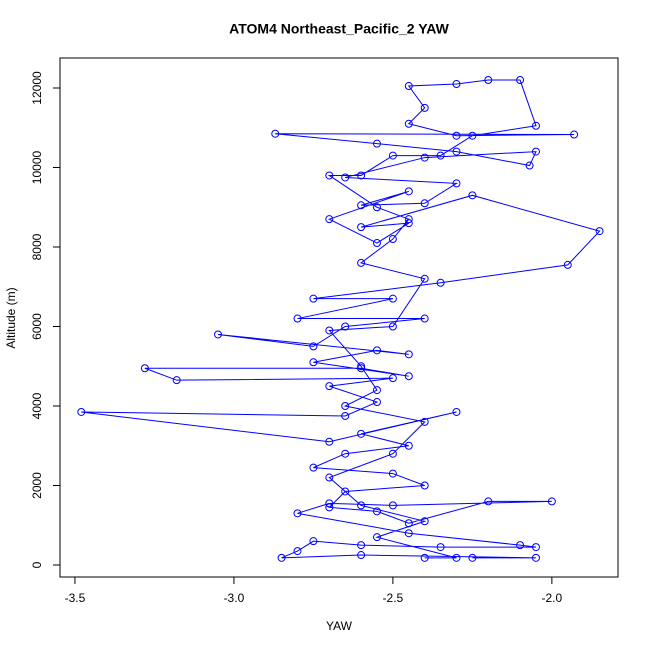  I want to click on y-axis-label: Altitude (m), so click(11, 317).